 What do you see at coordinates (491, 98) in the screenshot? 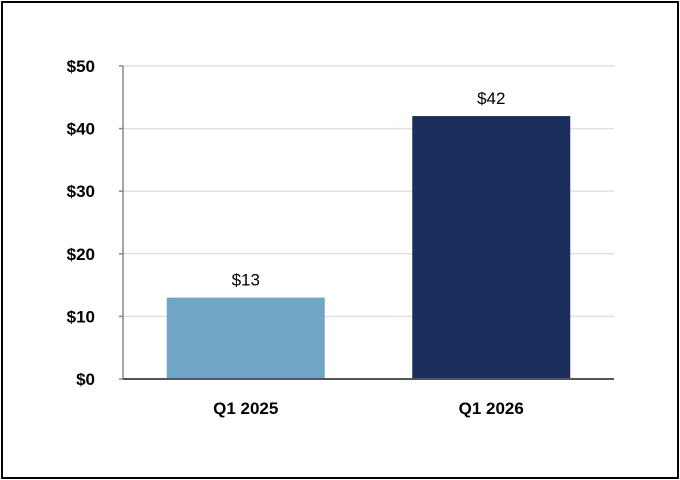
I see `data-label: $42` at bounding box center [491, 98].